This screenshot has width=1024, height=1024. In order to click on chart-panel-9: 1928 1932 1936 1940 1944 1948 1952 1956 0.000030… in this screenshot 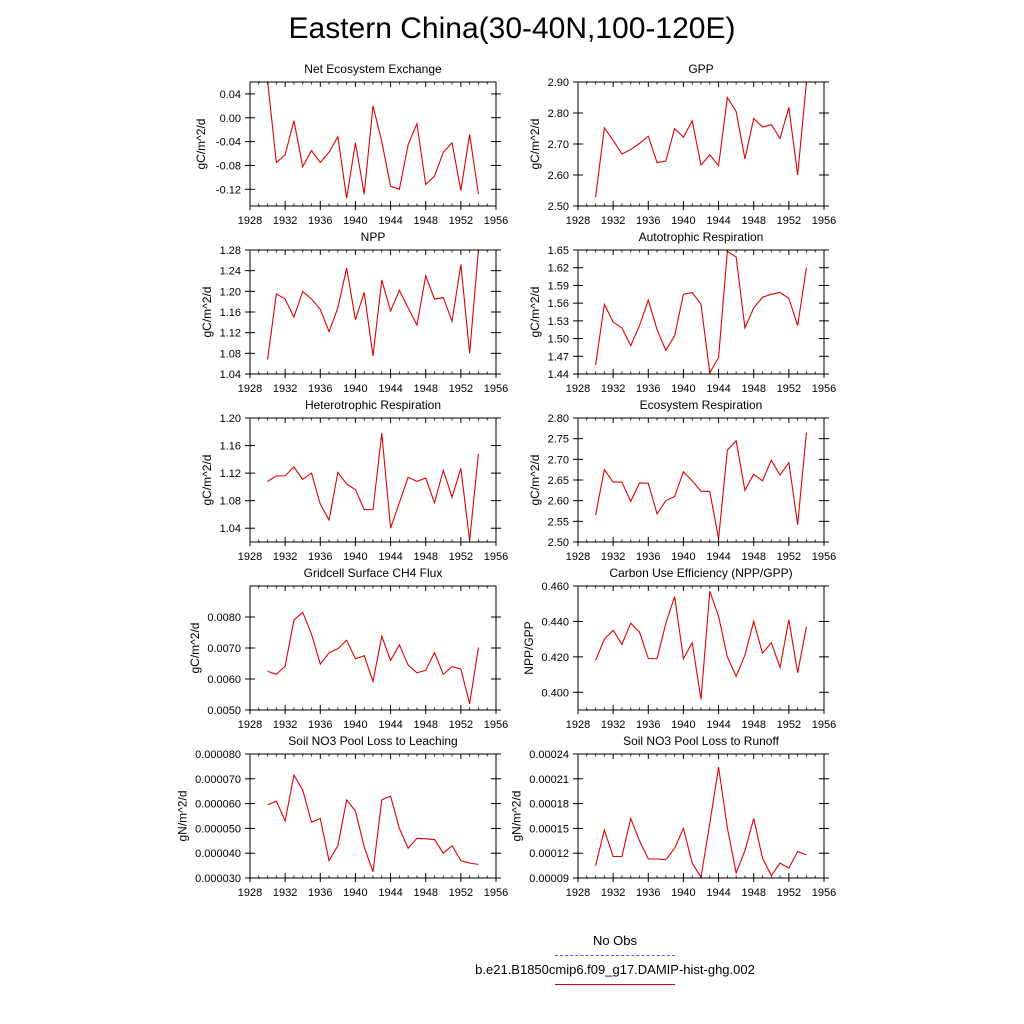, I will do `click(341, 816)`.